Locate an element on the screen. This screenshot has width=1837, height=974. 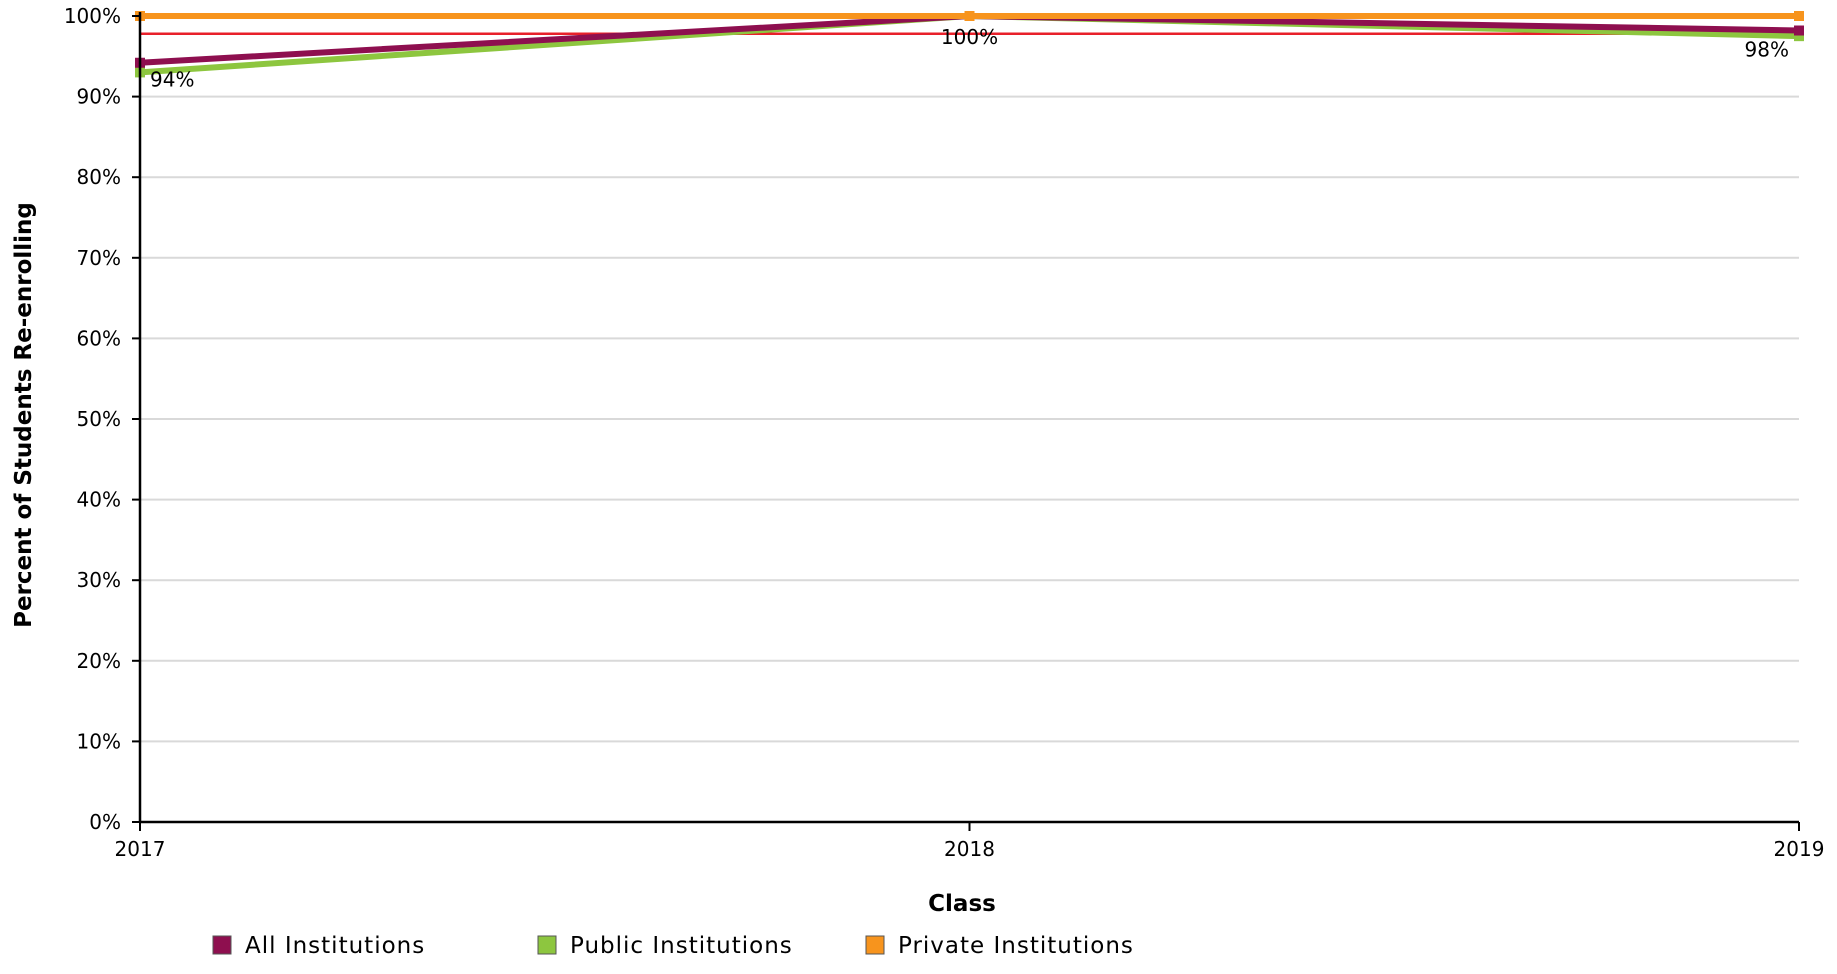
y-axis-title: Percent of Students Re-enrolling is located at coordinates (24, 415).